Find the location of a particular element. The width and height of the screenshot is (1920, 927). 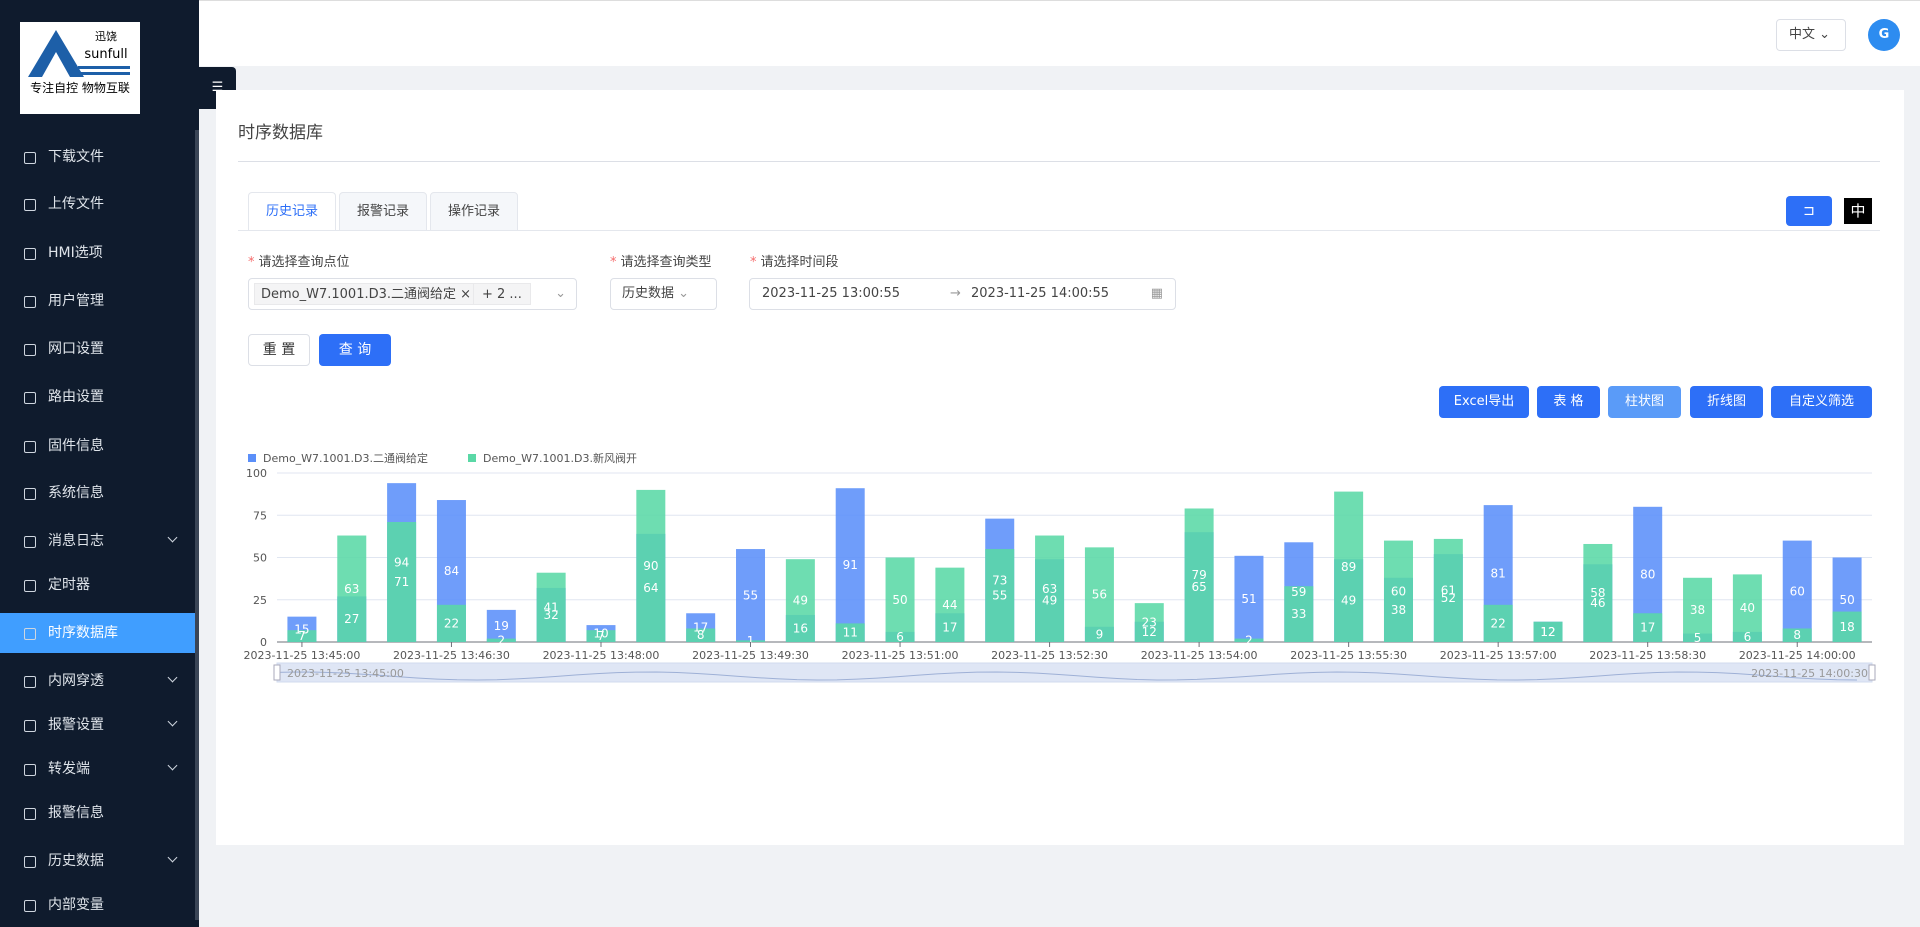

x-tick-label: 2023-11-25 13:45:00 is located at coordinates (302, 655).